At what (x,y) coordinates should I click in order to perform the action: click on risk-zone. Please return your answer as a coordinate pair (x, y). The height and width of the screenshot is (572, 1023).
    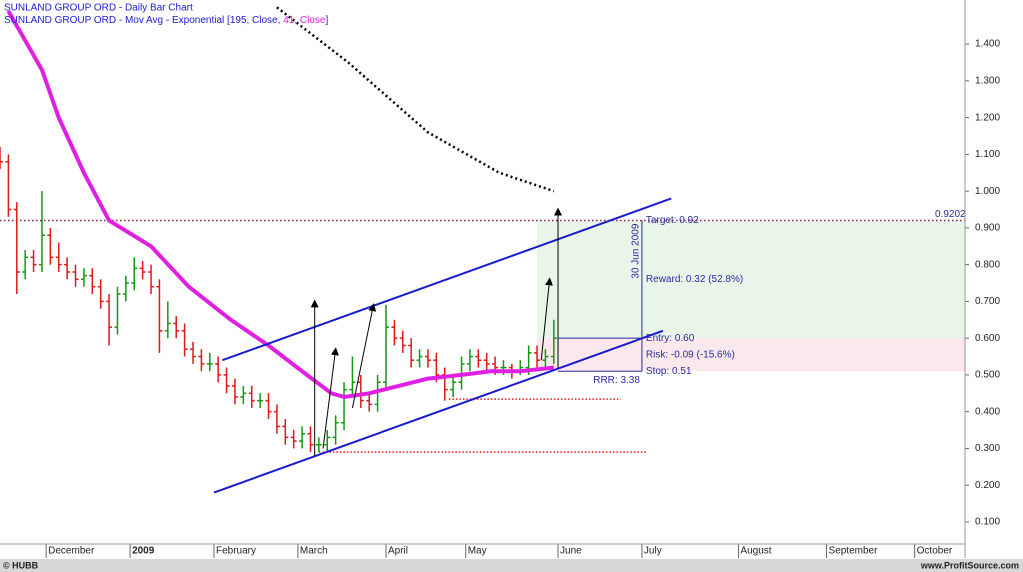
    Looking at the image, I should click on (751, 355).